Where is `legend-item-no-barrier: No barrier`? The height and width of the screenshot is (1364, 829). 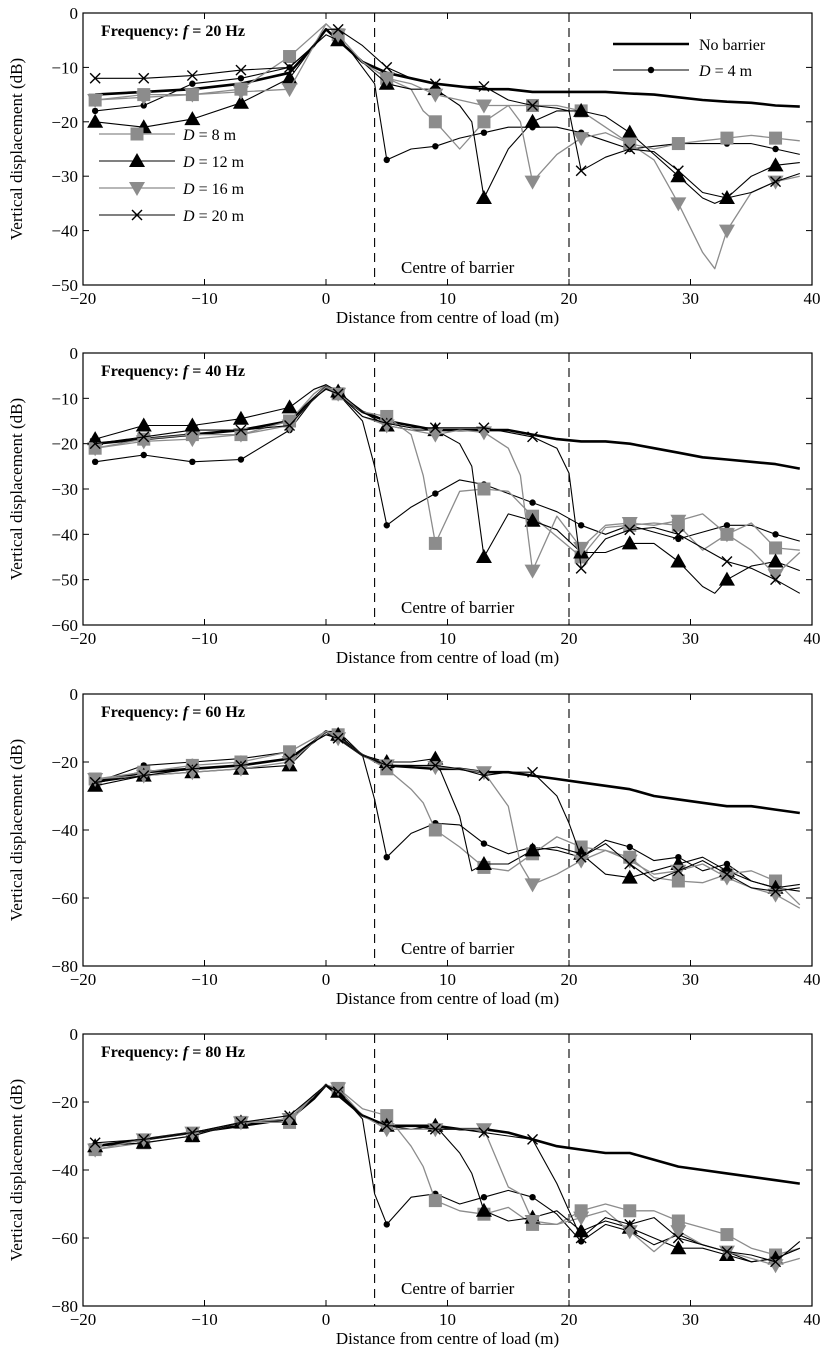 legend-item-no-barrier: No barrier is located at coordinates (689, 45).